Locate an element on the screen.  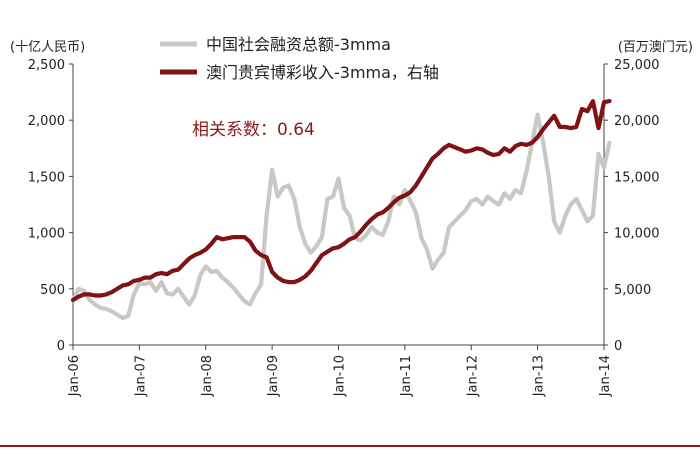
left-tick-label: 1,000 is located at coordinates (46, 234).